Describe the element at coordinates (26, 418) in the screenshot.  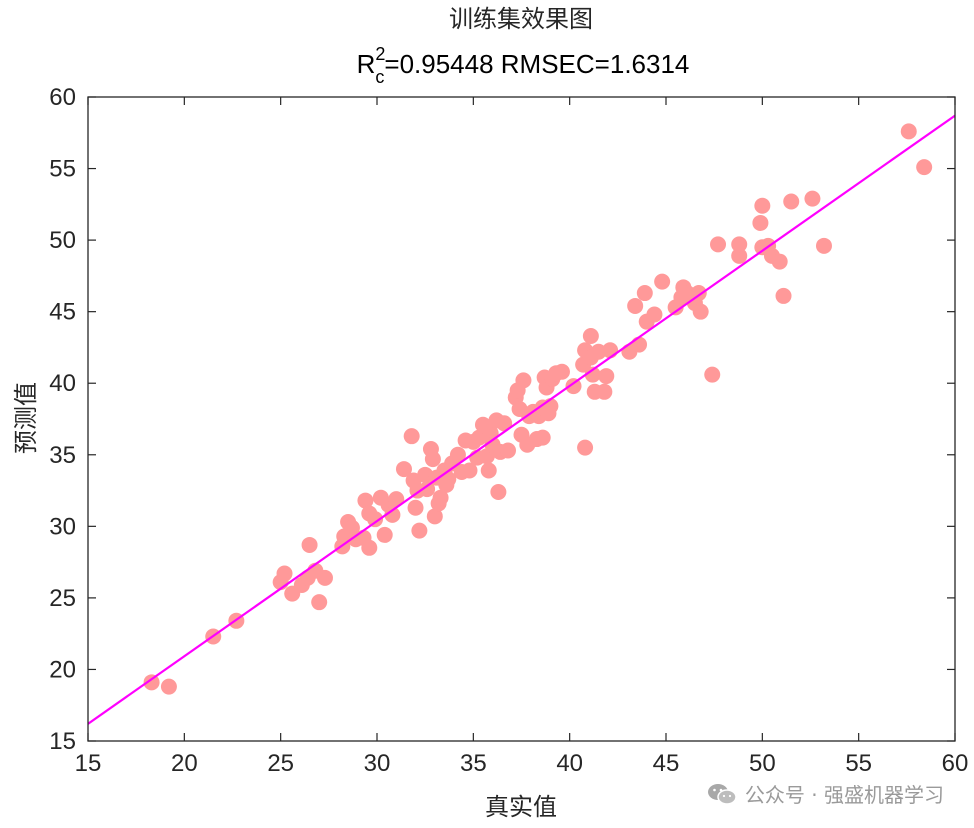
I see `y-axis-label: 预测值` at that location.